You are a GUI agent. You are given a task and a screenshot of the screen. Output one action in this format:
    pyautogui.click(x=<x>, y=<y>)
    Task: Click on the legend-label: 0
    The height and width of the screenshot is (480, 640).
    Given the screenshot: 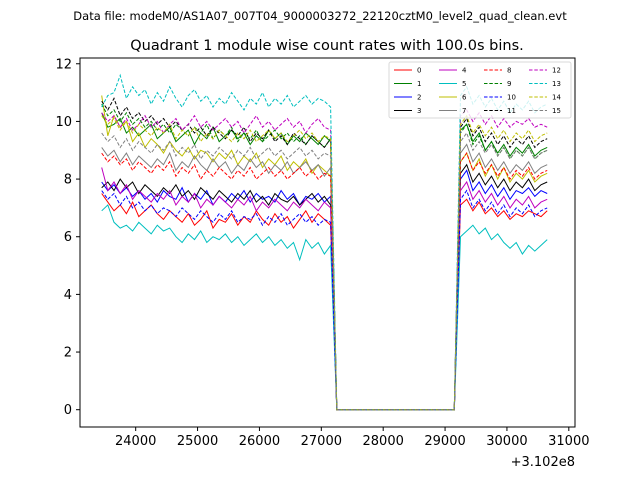 What is the action you would take?
    pyautogui.click(x=419, y=71)
    